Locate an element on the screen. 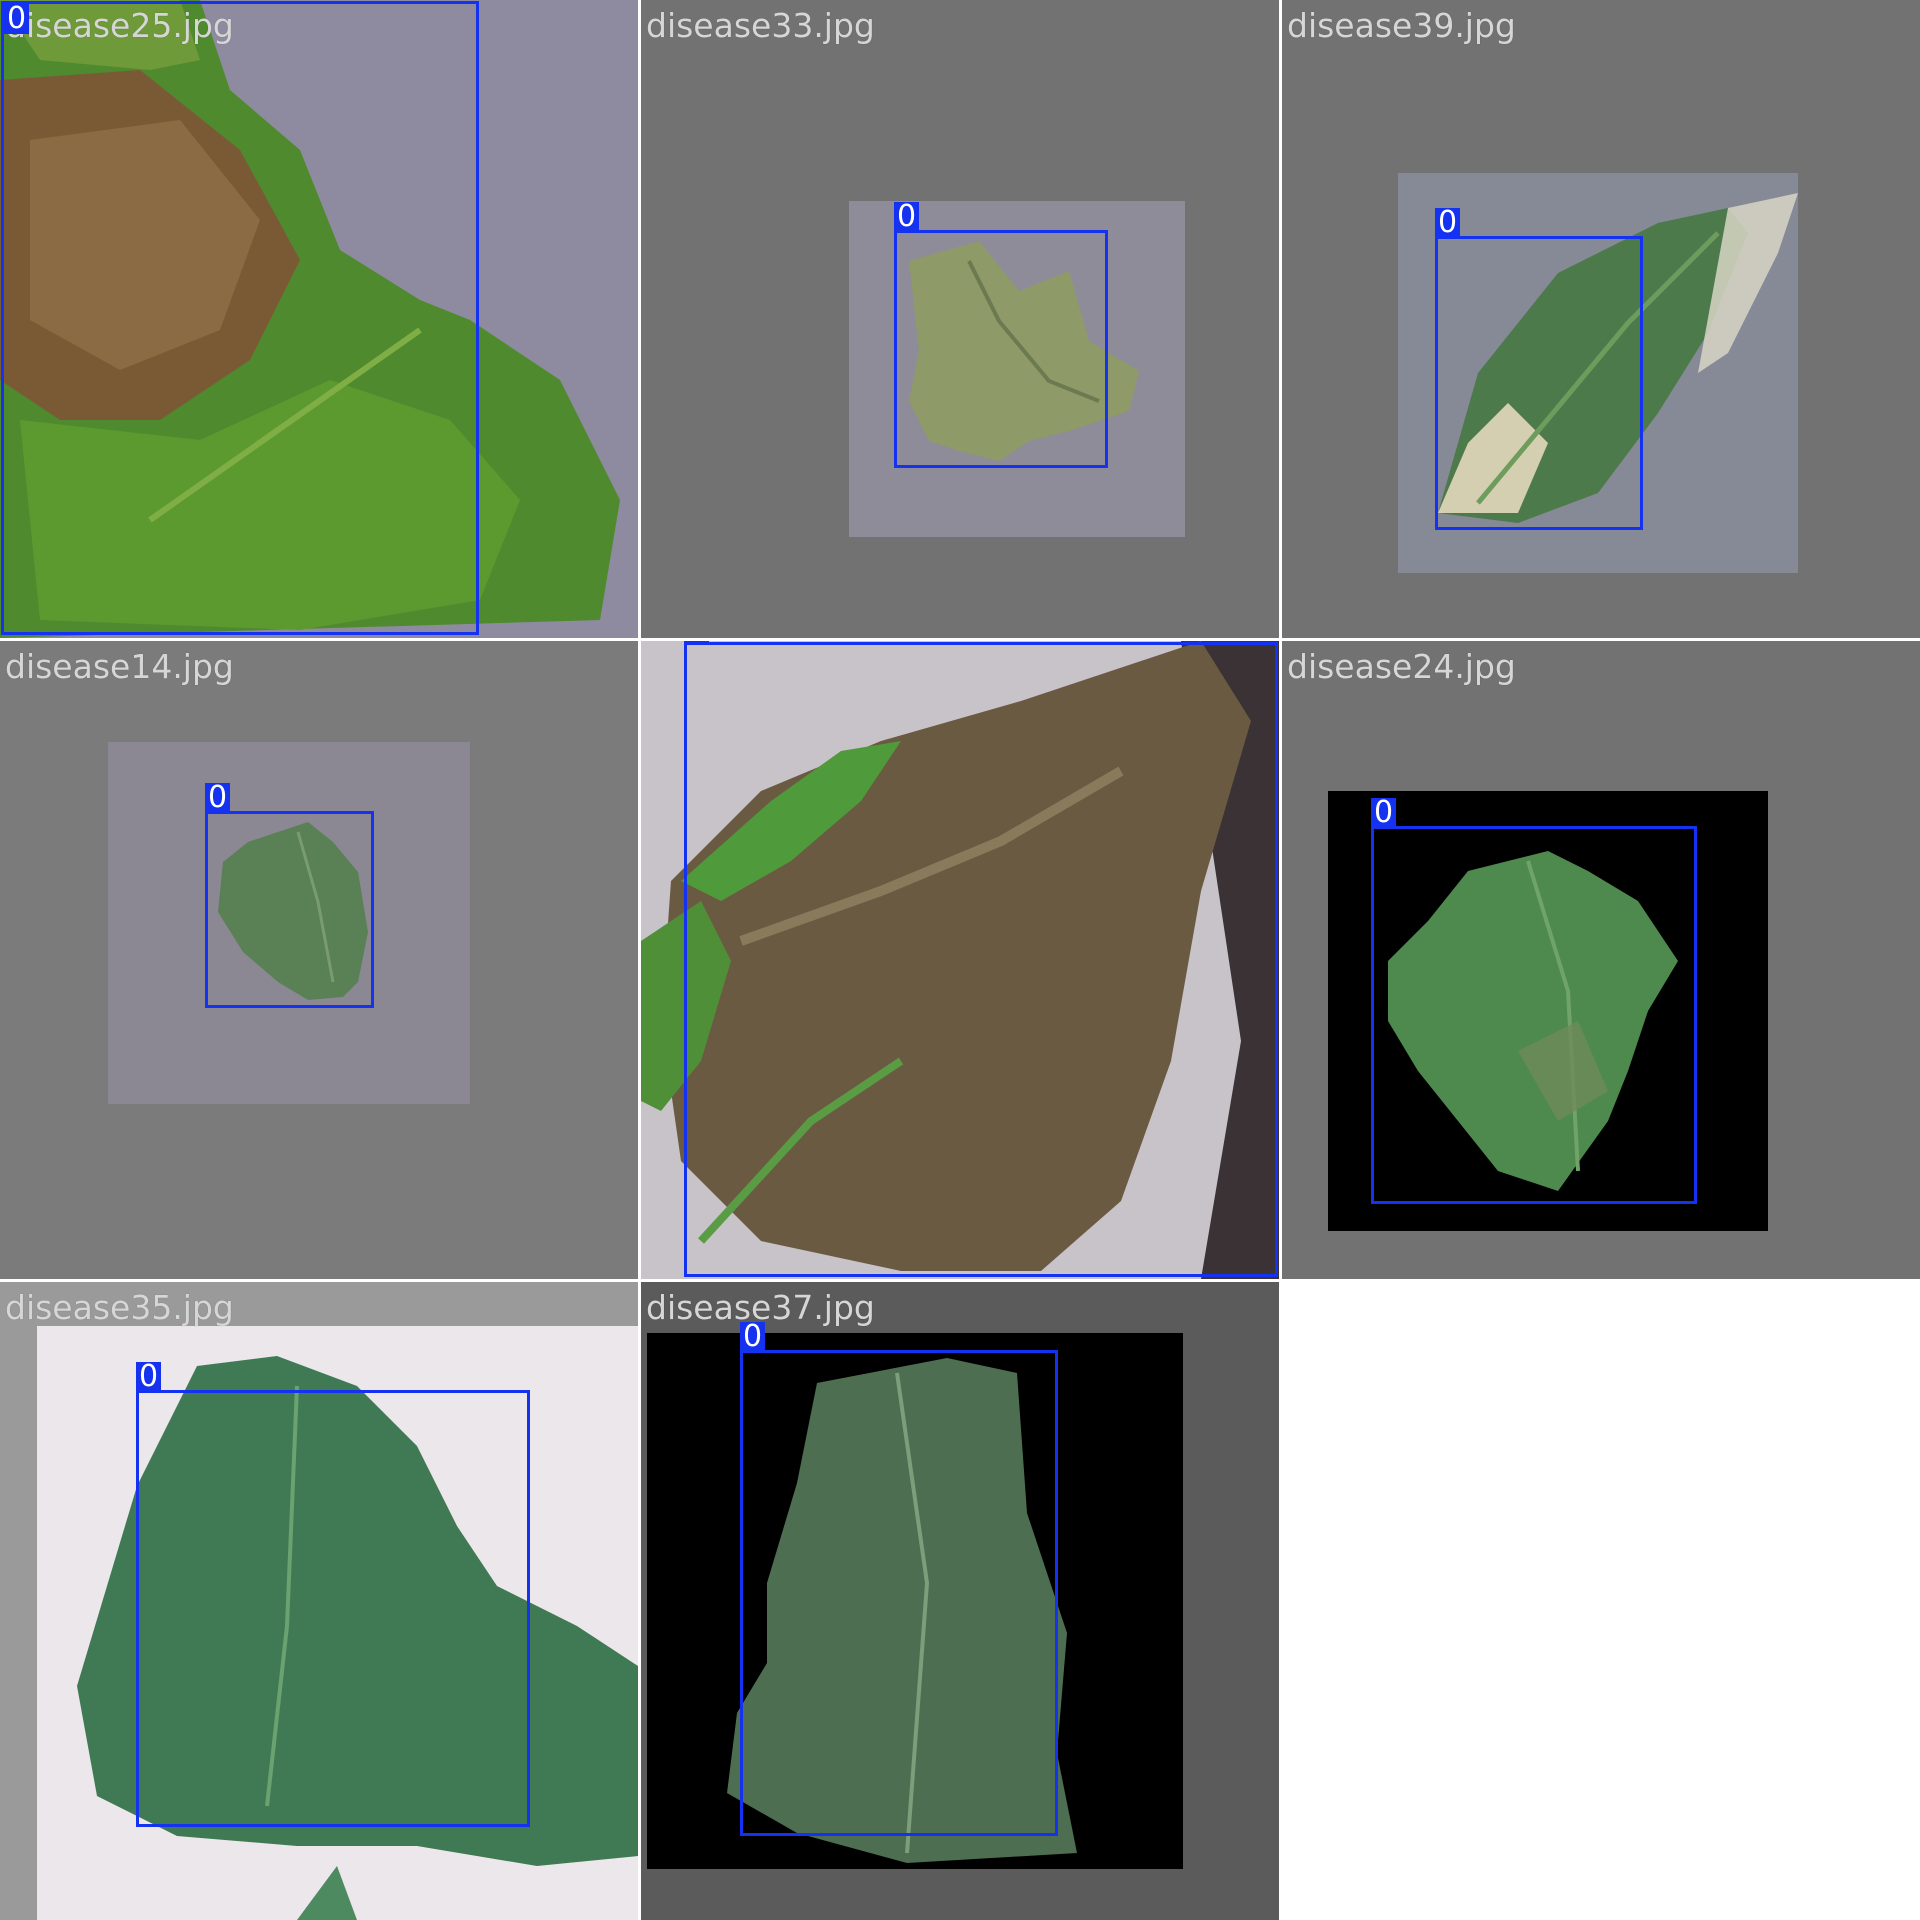 Image resolution: width=1920 pixels, height=1920 pixels. filename-label: disease24.jpg is located at coordinates (1401, 666).